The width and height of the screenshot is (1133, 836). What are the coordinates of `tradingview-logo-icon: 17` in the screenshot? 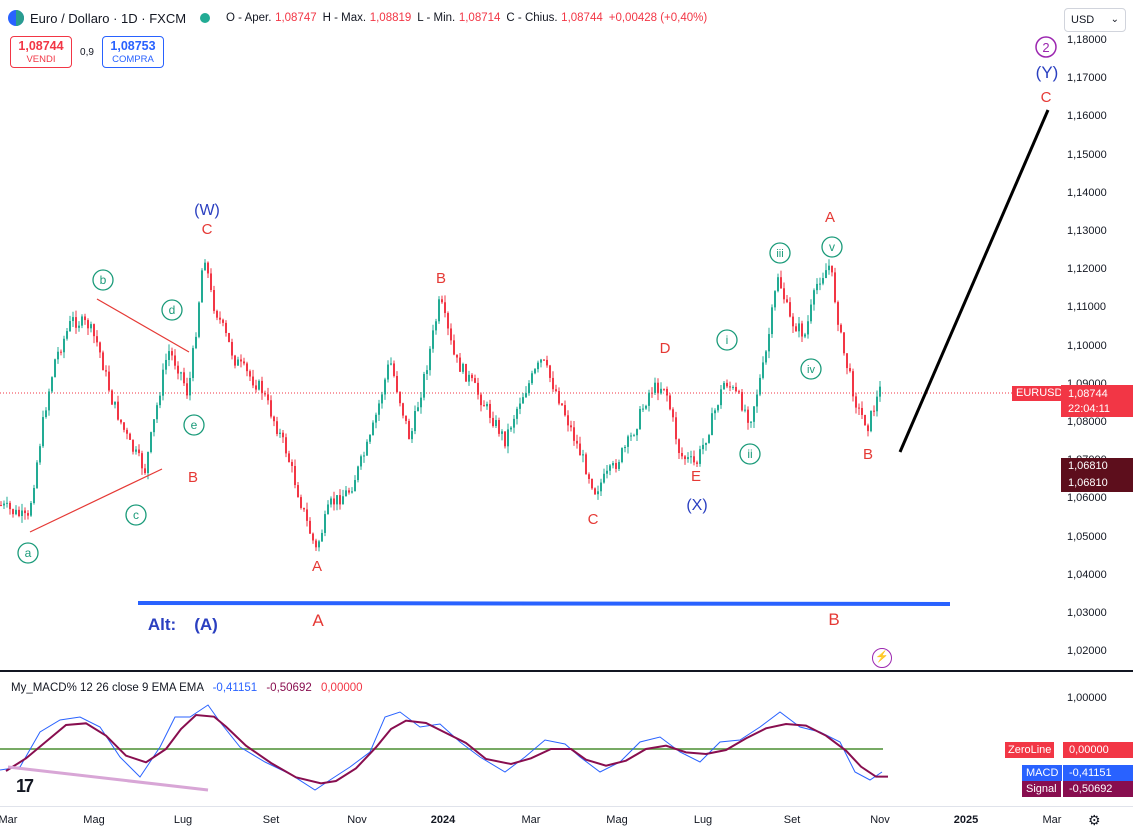 It's located at (25, 786).